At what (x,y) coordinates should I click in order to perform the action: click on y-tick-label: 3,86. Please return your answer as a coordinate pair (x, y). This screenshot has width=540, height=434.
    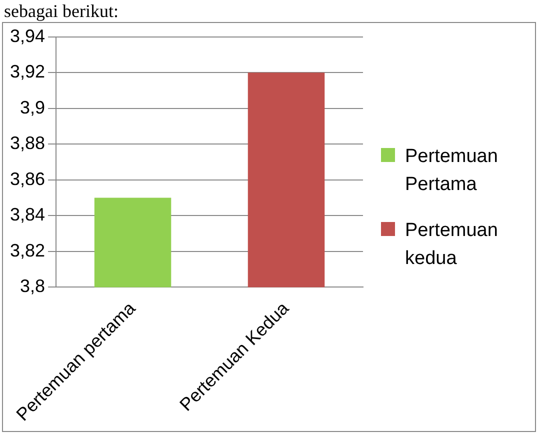
    Looking at the image, I should click on (28, 178).